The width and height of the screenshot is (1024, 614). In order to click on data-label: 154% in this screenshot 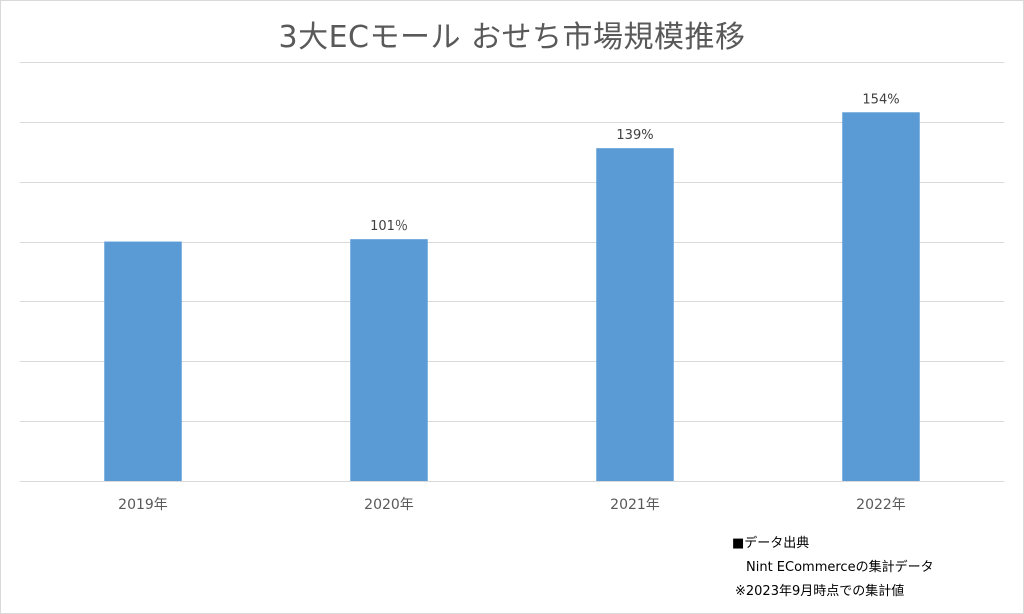, I will do `click(880, 99)`.